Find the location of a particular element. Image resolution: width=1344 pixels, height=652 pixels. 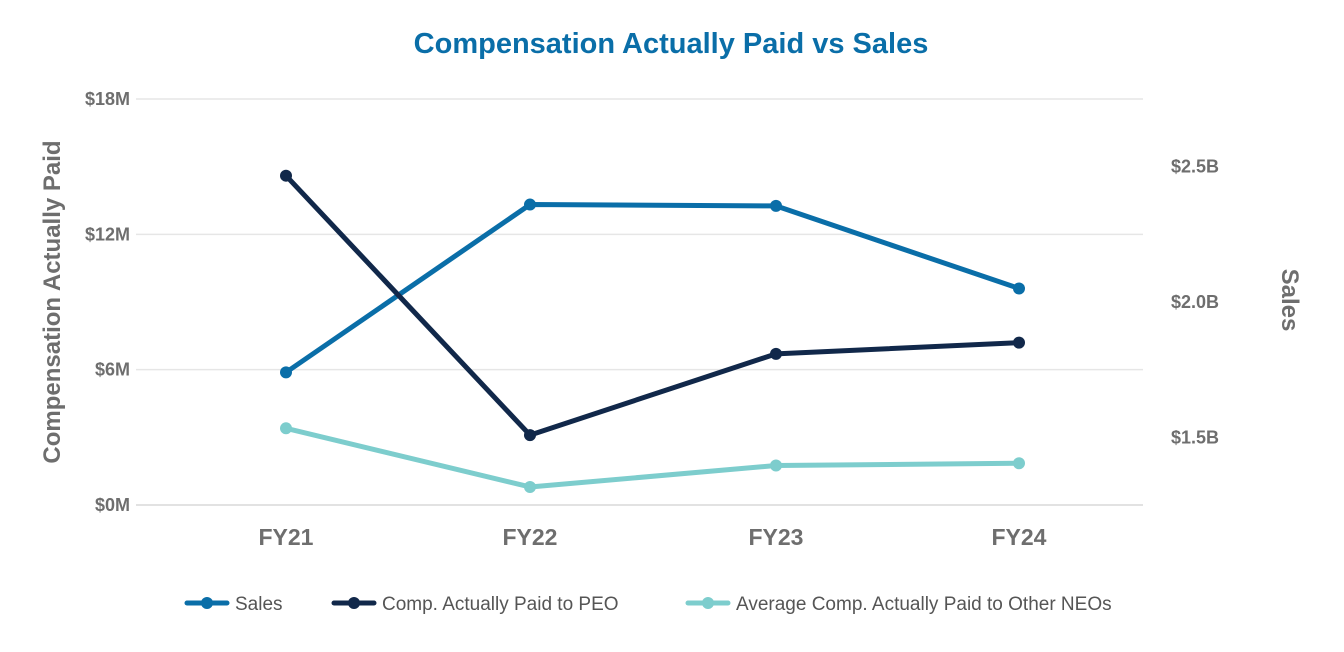

x-axis-ticks: FY21 FY22 FY23 FY24 is located at coordinates (653, 537).